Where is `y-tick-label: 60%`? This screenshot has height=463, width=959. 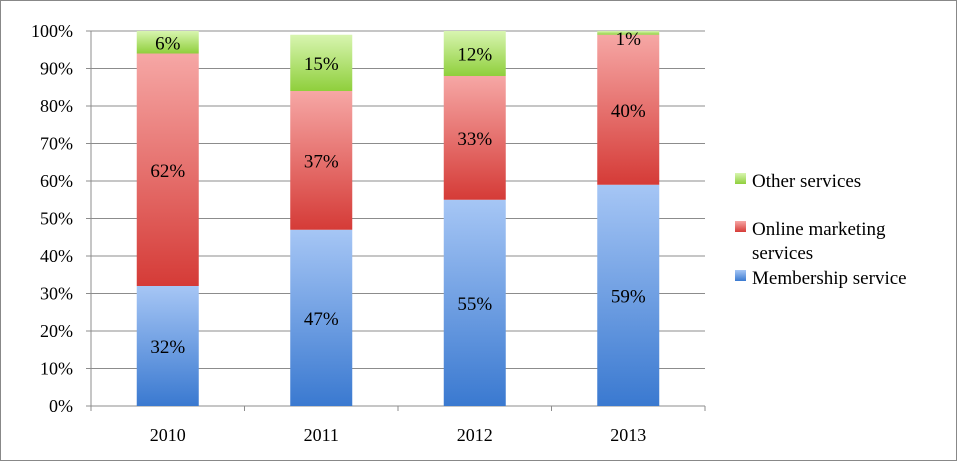
y-tick-label: 60% is located at coordinates (56, 181).